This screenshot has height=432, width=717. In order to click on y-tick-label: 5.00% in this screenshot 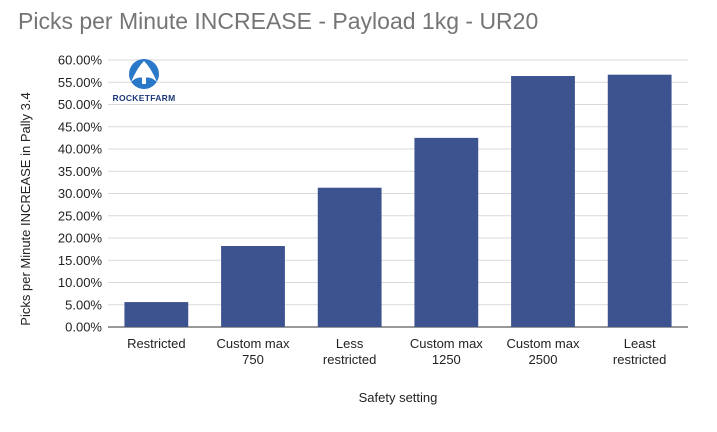, I will do `click(83, 304)`.